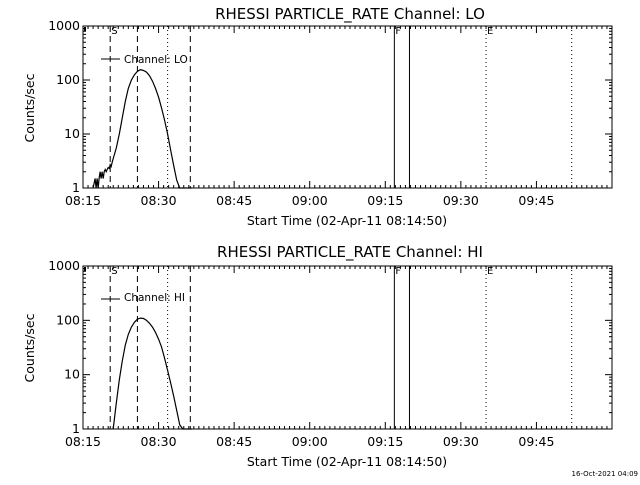 The image size is (640, 485). I want to click on legend-label: Channel: LO, so click(156, 60).